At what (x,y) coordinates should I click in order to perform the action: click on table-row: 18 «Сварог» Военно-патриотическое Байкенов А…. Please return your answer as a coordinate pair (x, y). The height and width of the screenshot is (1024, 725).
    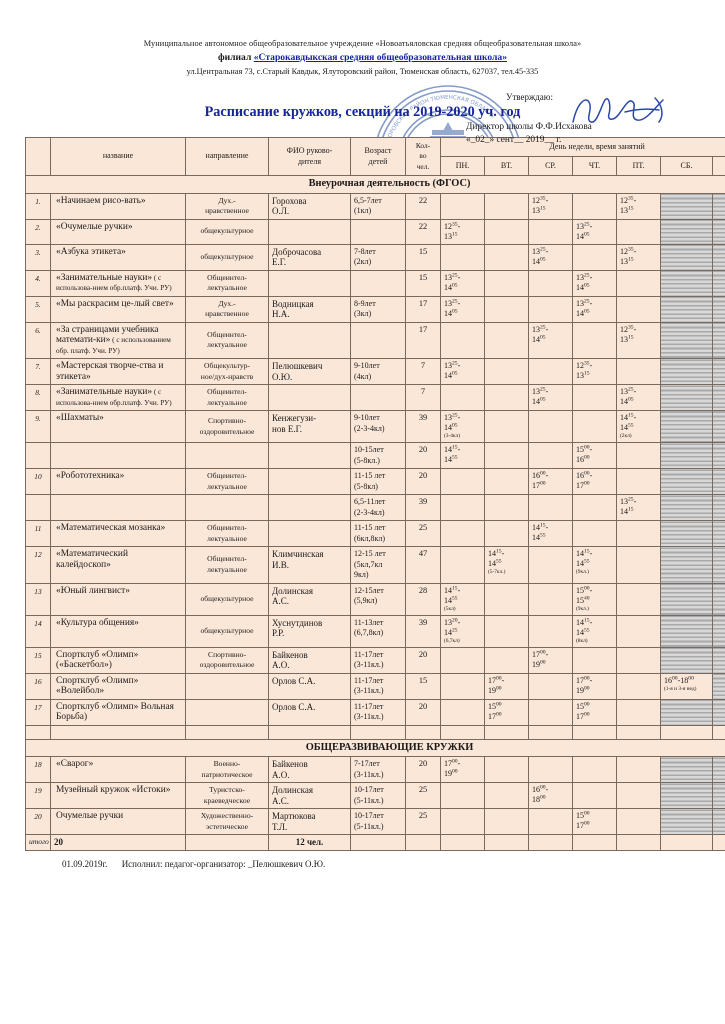
    Looking at the image, I should click on (375, 769).